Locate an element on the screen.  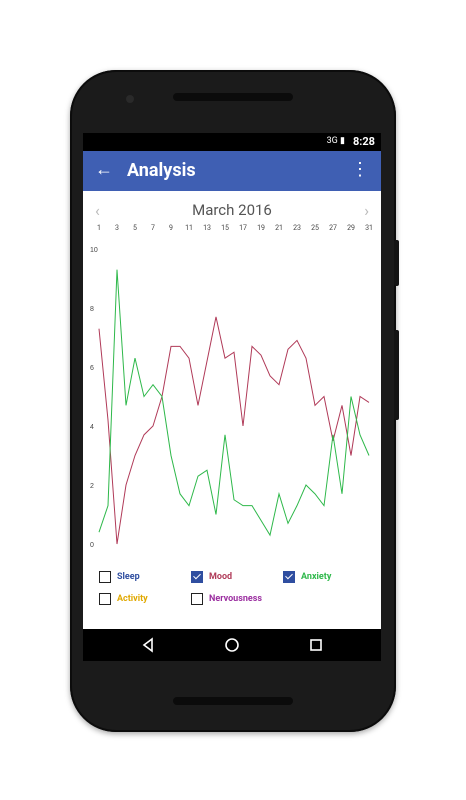
day-label: 7 is located at coordinates (153, 228).